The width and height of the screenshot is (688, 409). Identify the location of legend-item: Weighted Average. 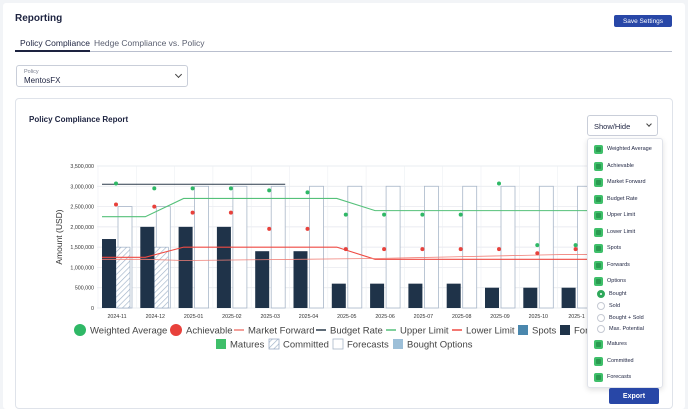
(120, 330).